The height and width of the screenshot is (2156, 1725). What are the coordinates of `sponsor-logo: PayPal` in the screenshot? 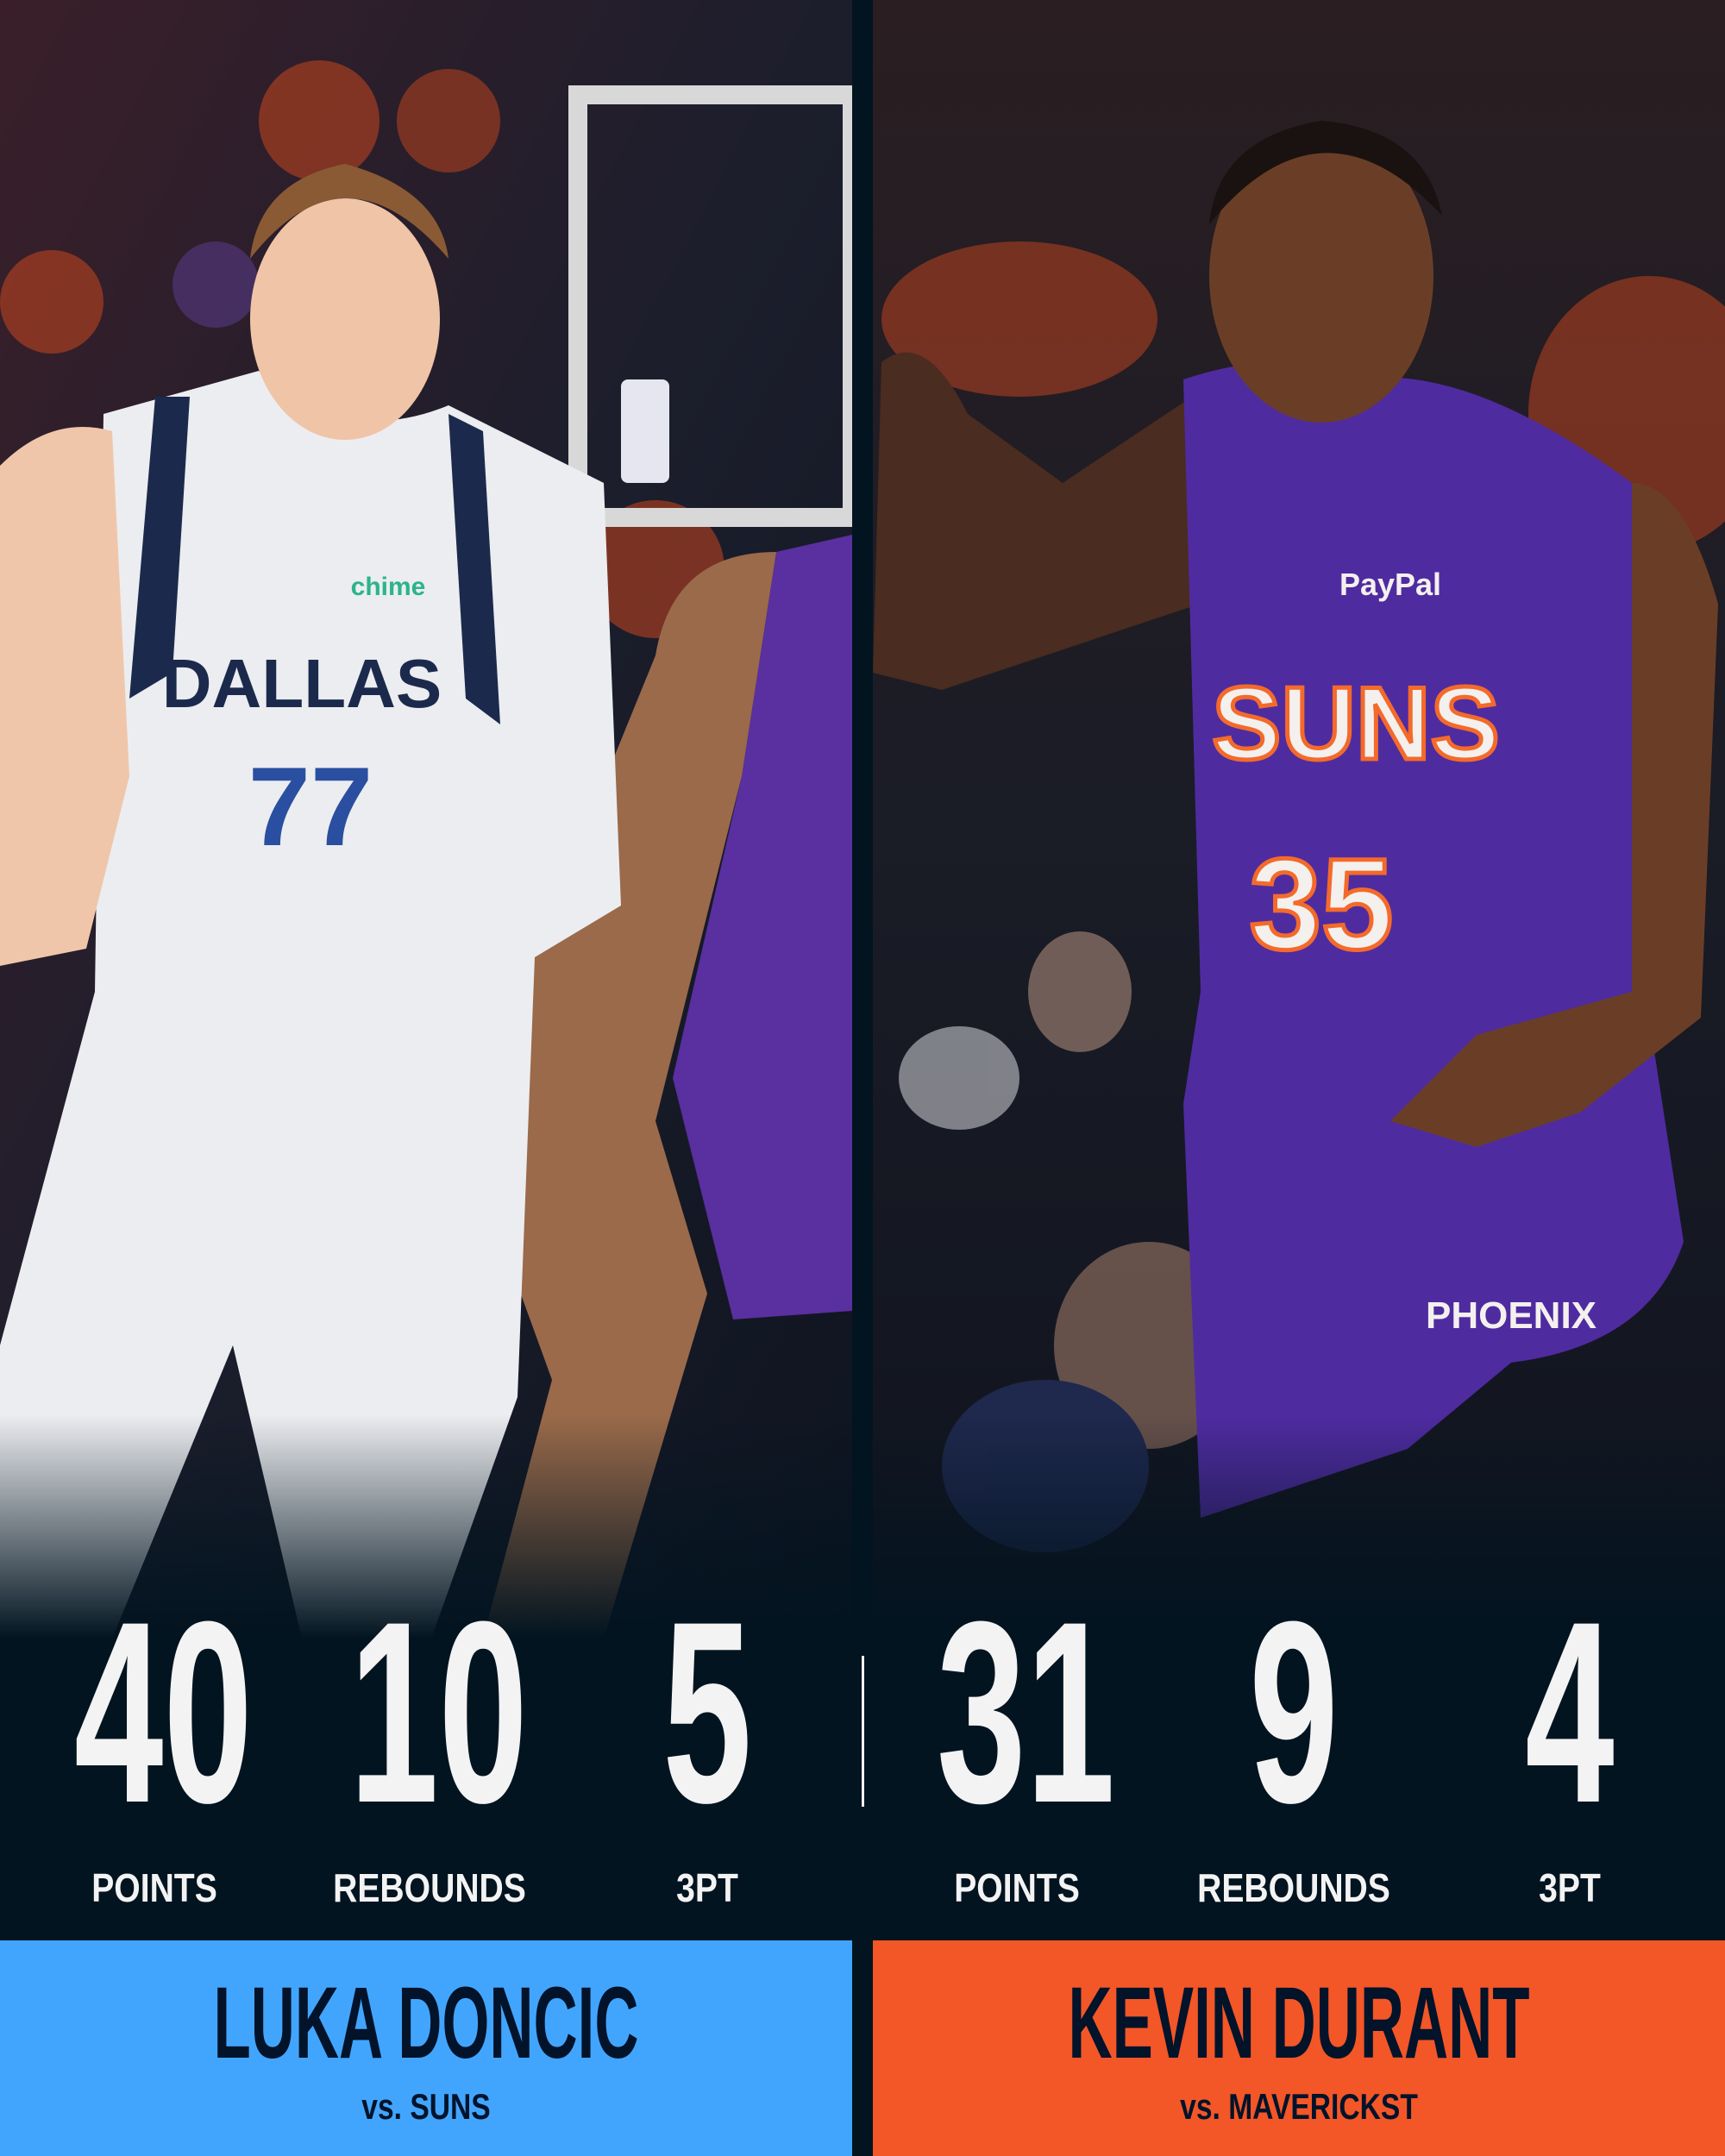 It's located at (1390, 584).